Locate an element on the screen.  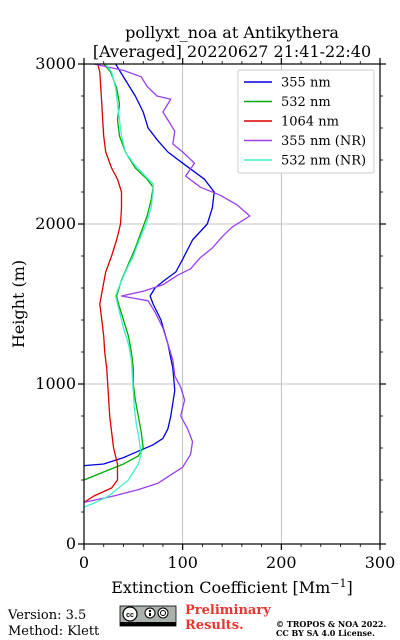
legend-label-4: 532 nm (NR) is located at coordinates (323, 161).